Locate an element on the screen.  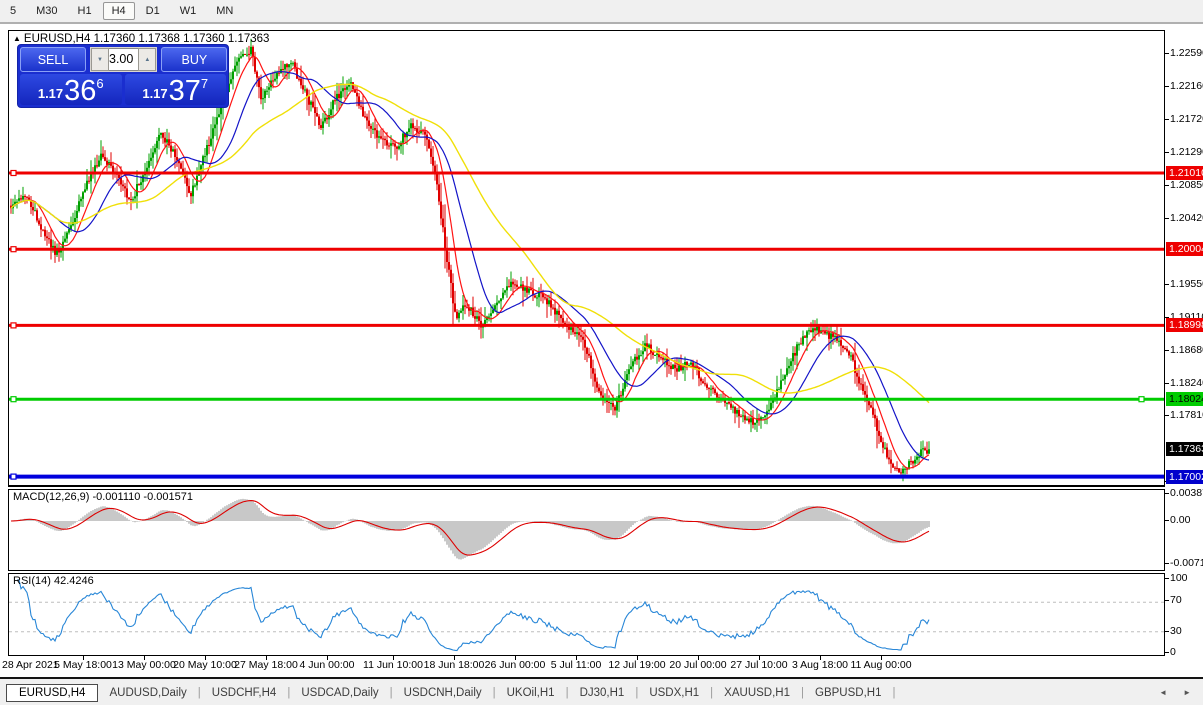
macd-axis-tick: 0.00 is located at coordinates (1177, 520).